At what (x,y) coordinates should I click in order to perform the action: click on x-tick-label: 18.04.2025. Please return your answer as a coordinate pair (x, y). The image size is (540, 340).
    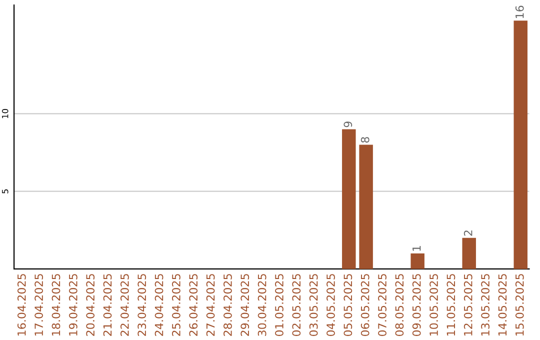
    Looking at the image, I should click on (56, 305).